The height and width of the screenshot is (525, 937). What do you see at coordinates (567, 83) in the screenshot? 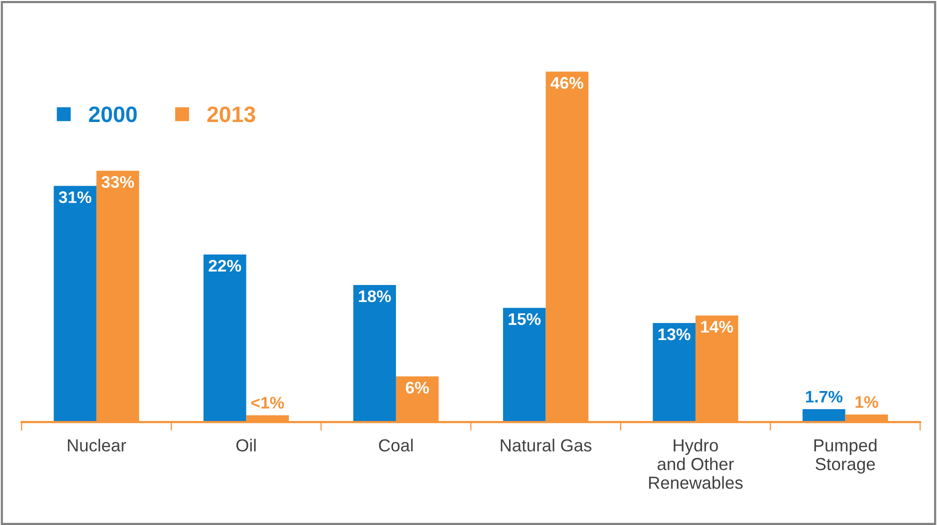
I see `data-label: 46%` at bounding box center [567, 83].